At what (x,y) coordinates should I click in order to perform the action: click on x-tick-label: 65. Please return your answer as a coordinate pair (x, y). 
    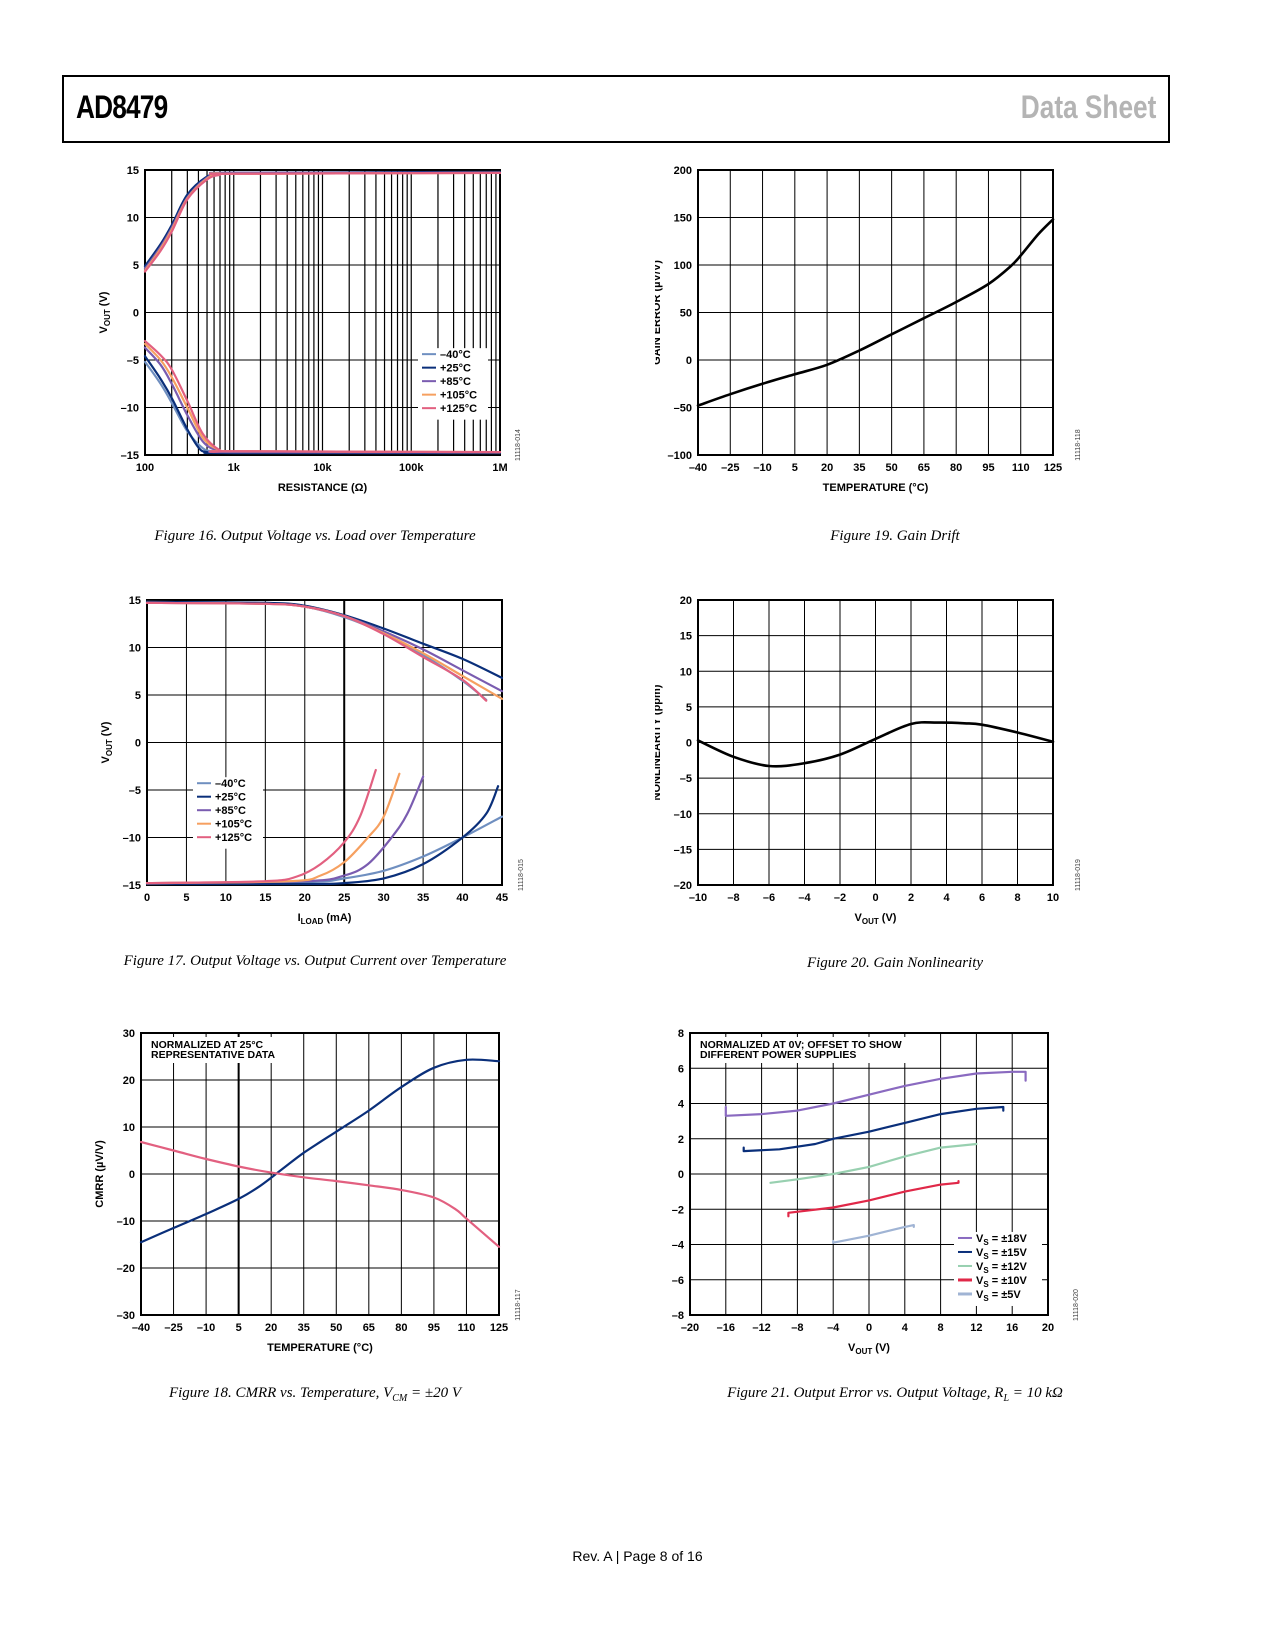
    Looking at the image, I should click on (369, 1328).